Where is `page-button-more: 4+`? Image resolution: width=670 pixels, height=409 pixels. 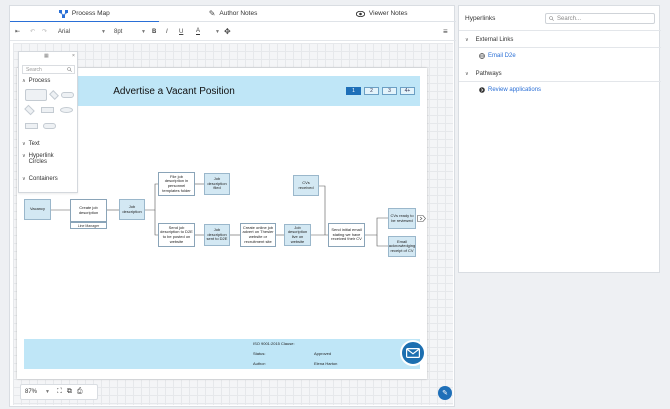 page-button-more: 4+ is located at coordinates (407, 91).